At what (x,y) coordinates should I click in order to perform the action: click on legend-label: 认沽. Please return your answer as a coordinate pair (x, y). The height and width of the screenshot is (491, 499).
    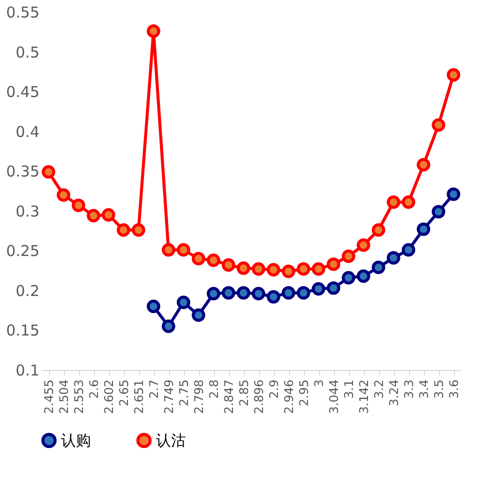
    Looking at the image, I should click on (171, 440).